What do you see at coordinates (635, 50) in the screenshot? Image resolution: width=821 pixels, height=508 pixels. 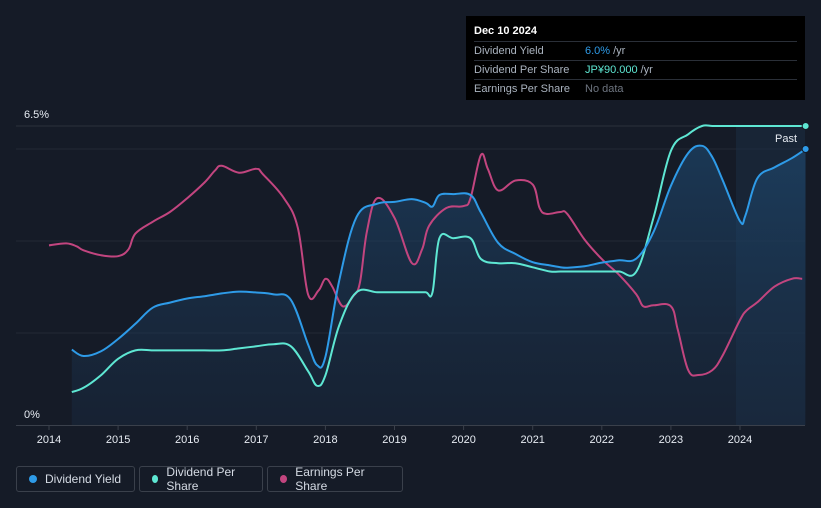 I see `tooltip-row-dividend-yield: Dividend Yield 6.0% /yr` at bounding box center [635, 50].